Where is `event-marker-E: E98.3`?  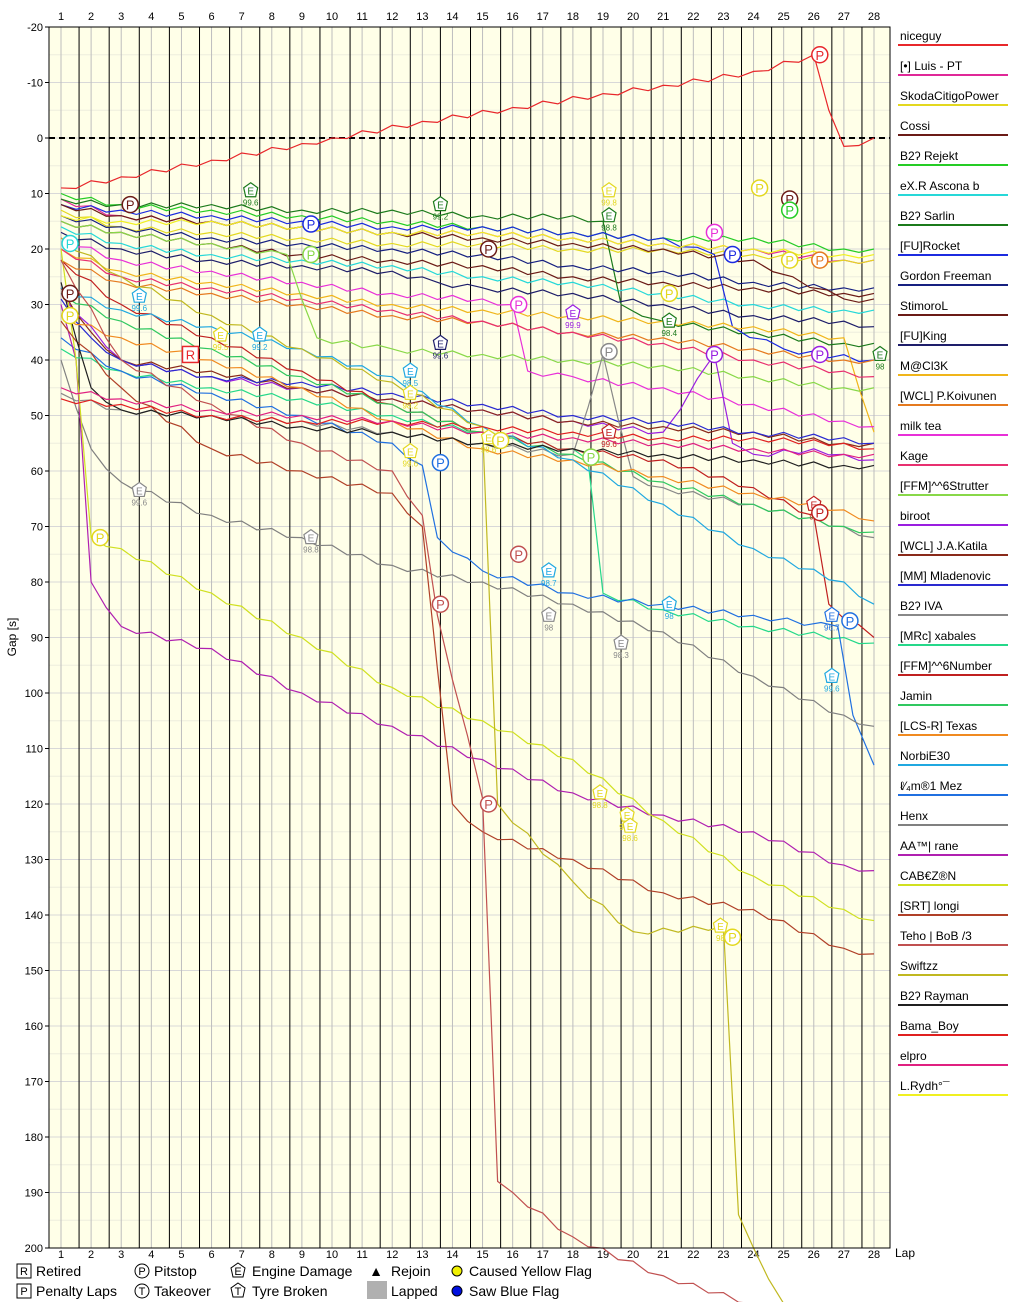 event-marker-E: E98.3 is located at coordinates (621, 647).